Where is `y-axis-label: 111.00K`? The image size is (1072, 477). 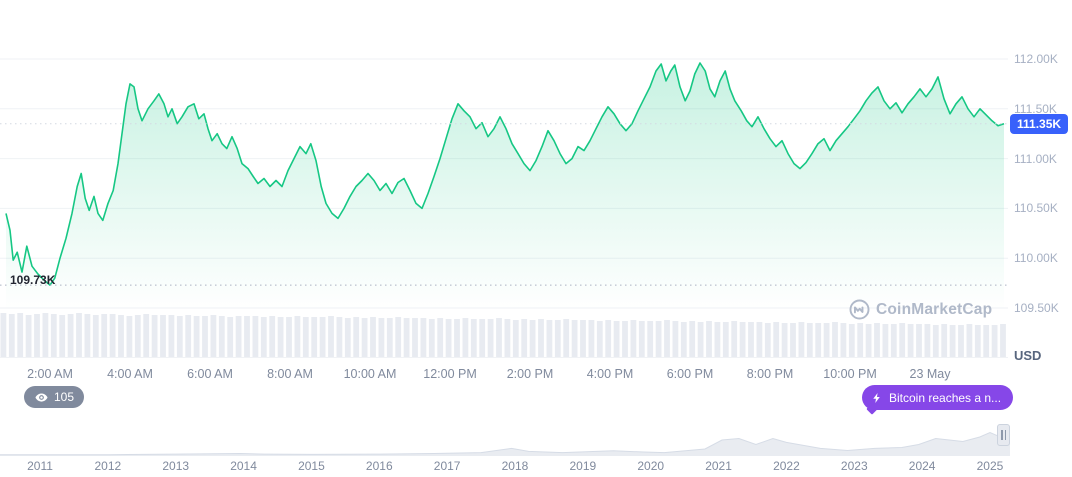 y-axis-label: 111.00K is located at coordinates (1035, 158).